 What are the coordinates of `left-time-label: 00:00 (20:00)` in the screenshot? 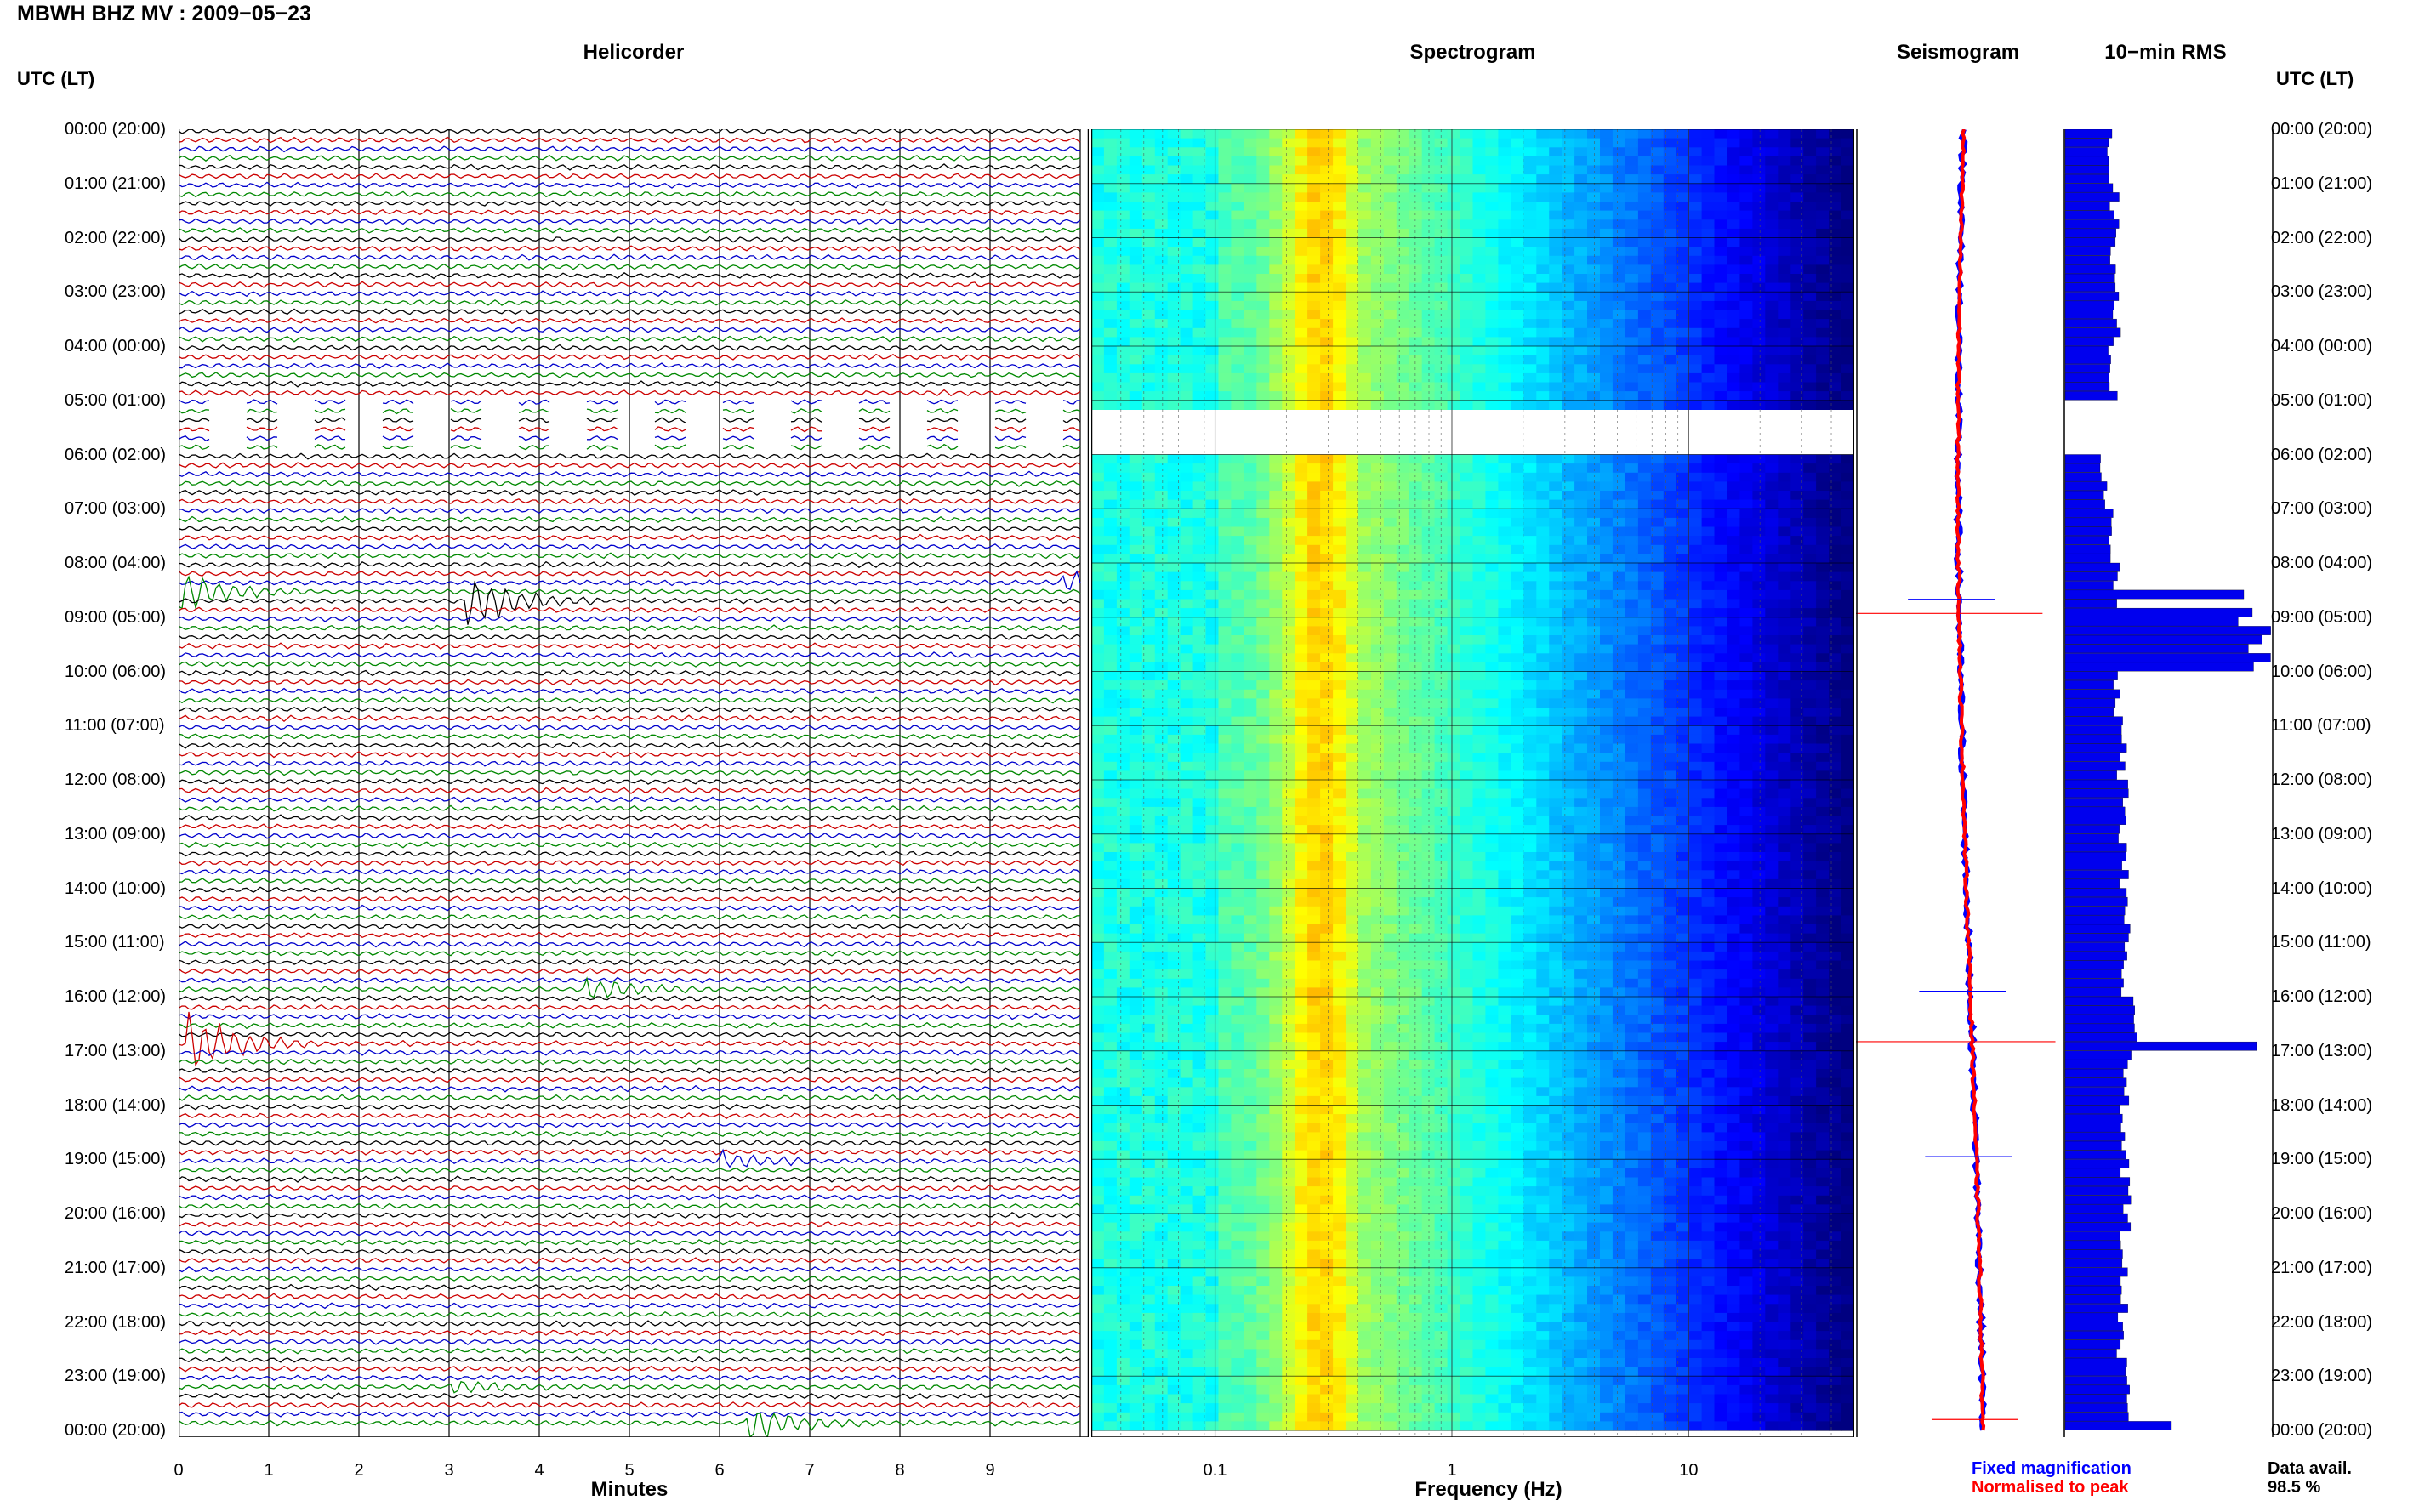 It's located at (115, 129).